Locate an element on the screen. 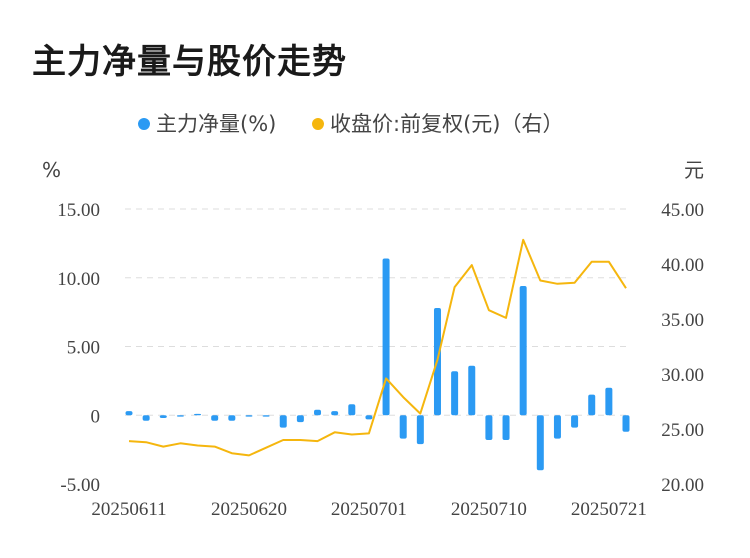  right-axis-unit: 元 is located at coordinates (694, 170).